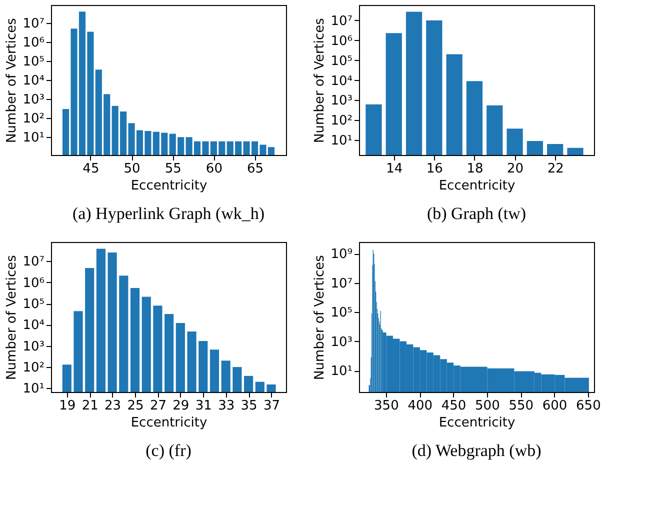 Image resolution: width=658 pixels, height=516 pixels. Describe the element at coordinates (173, 169) in the screenshot. I see `x-tick-label: 55` at that location.